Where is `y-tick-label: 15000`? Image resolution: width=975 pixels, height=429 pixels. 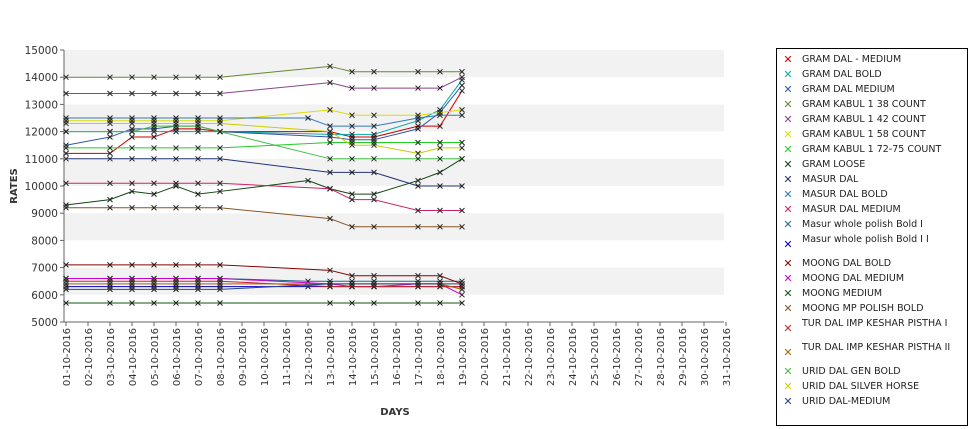 y-tick-label: 15000 is located at coordinates (41, 51).